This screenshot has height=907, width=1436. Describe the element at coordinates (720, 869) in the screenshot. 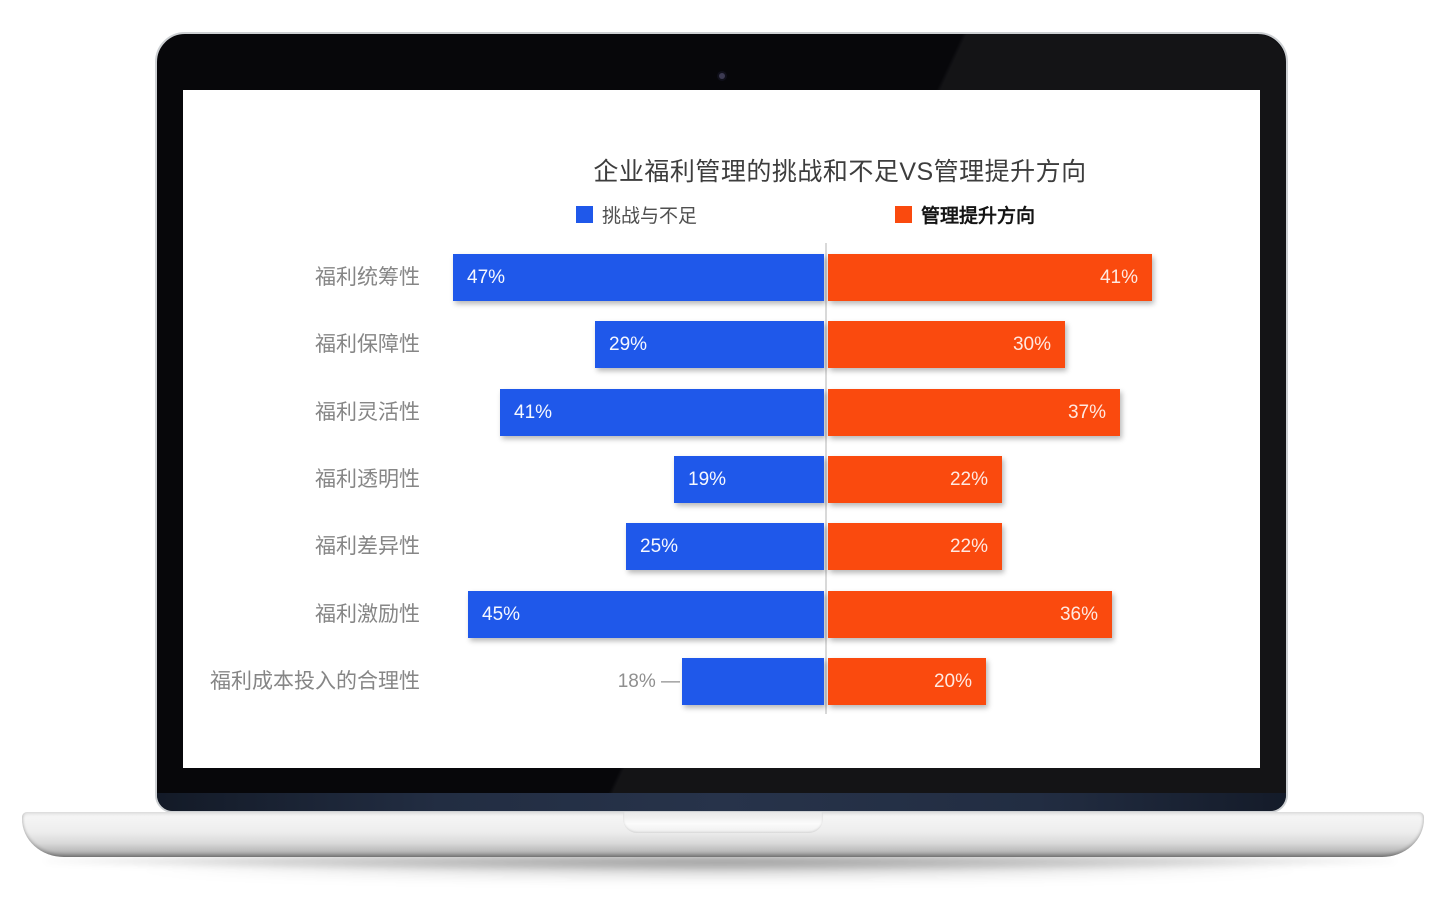

I see `laptop-shadow-outer` at that location.